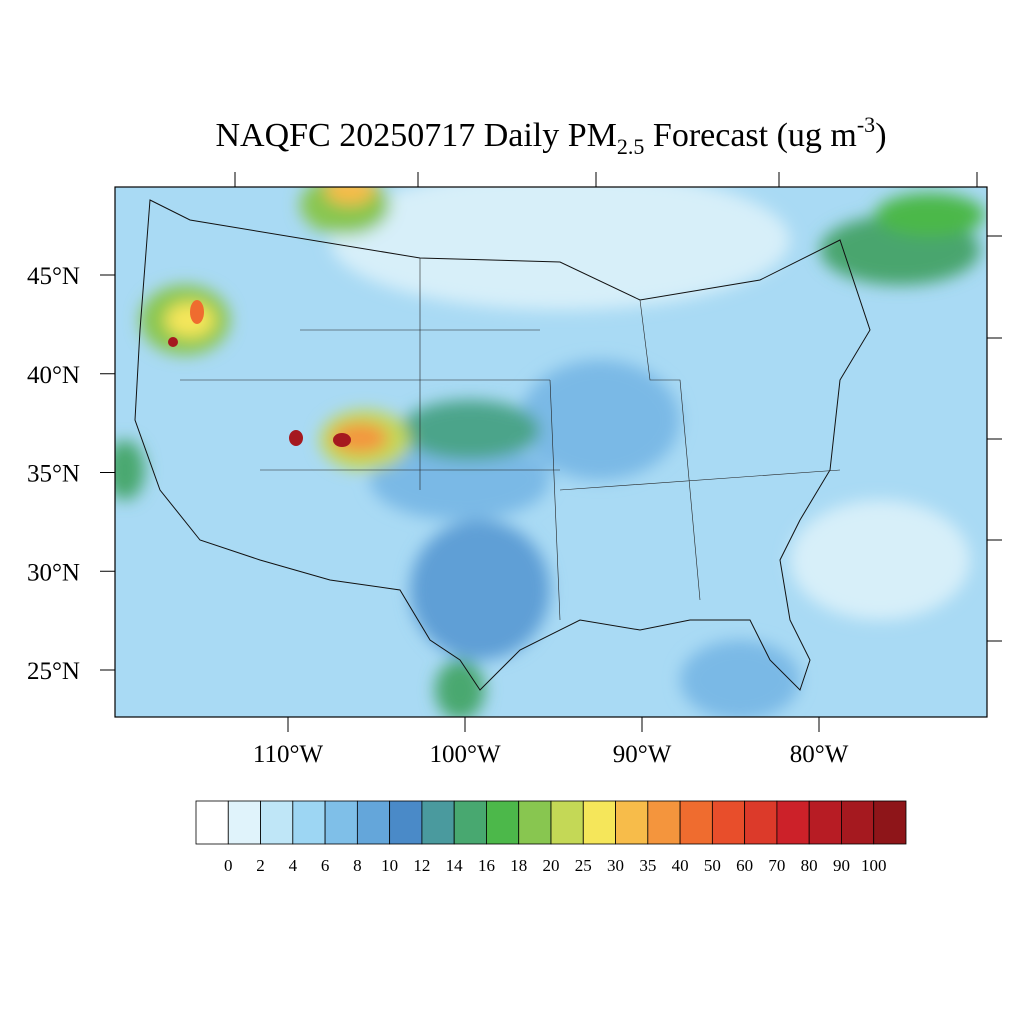 The image size is (1024, 1024). Describe the element at coordinates (464, 754) in the screenshot. I see `lon-label: 100°W` at that location.